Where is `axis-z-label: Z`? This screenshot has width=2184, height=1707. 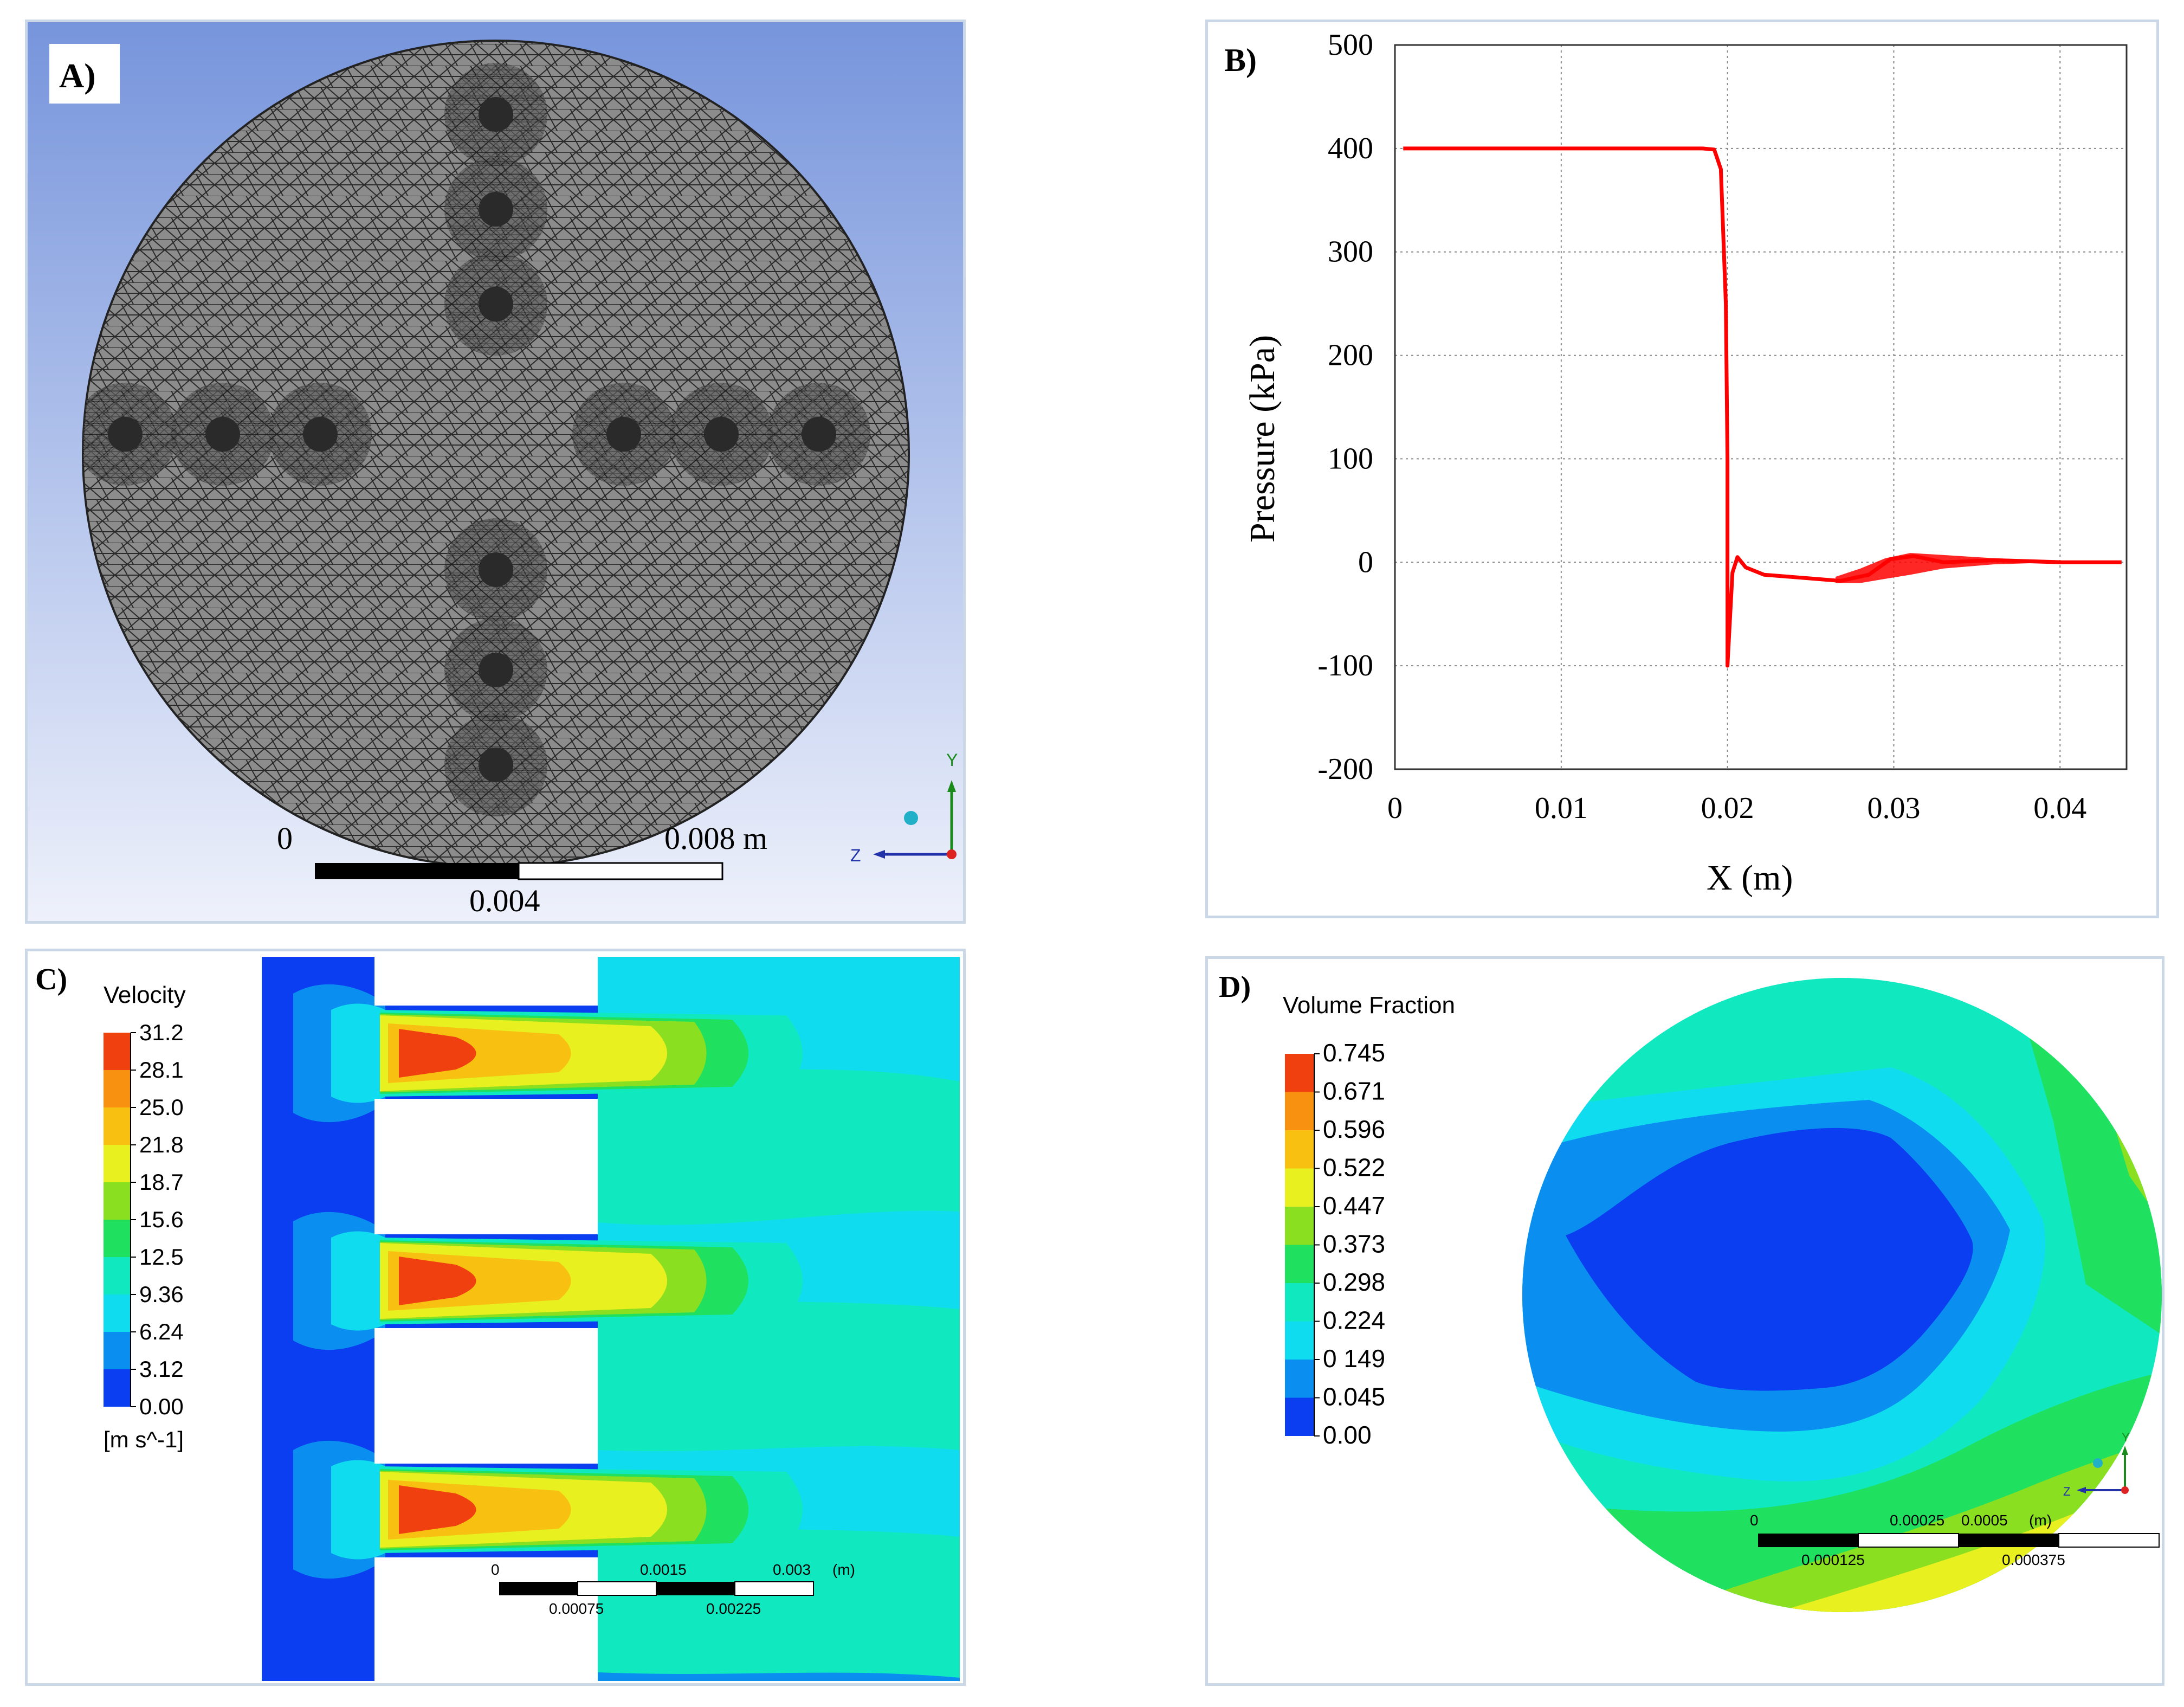
axis-z-label: Z is located at coordinates (2066, 1491).